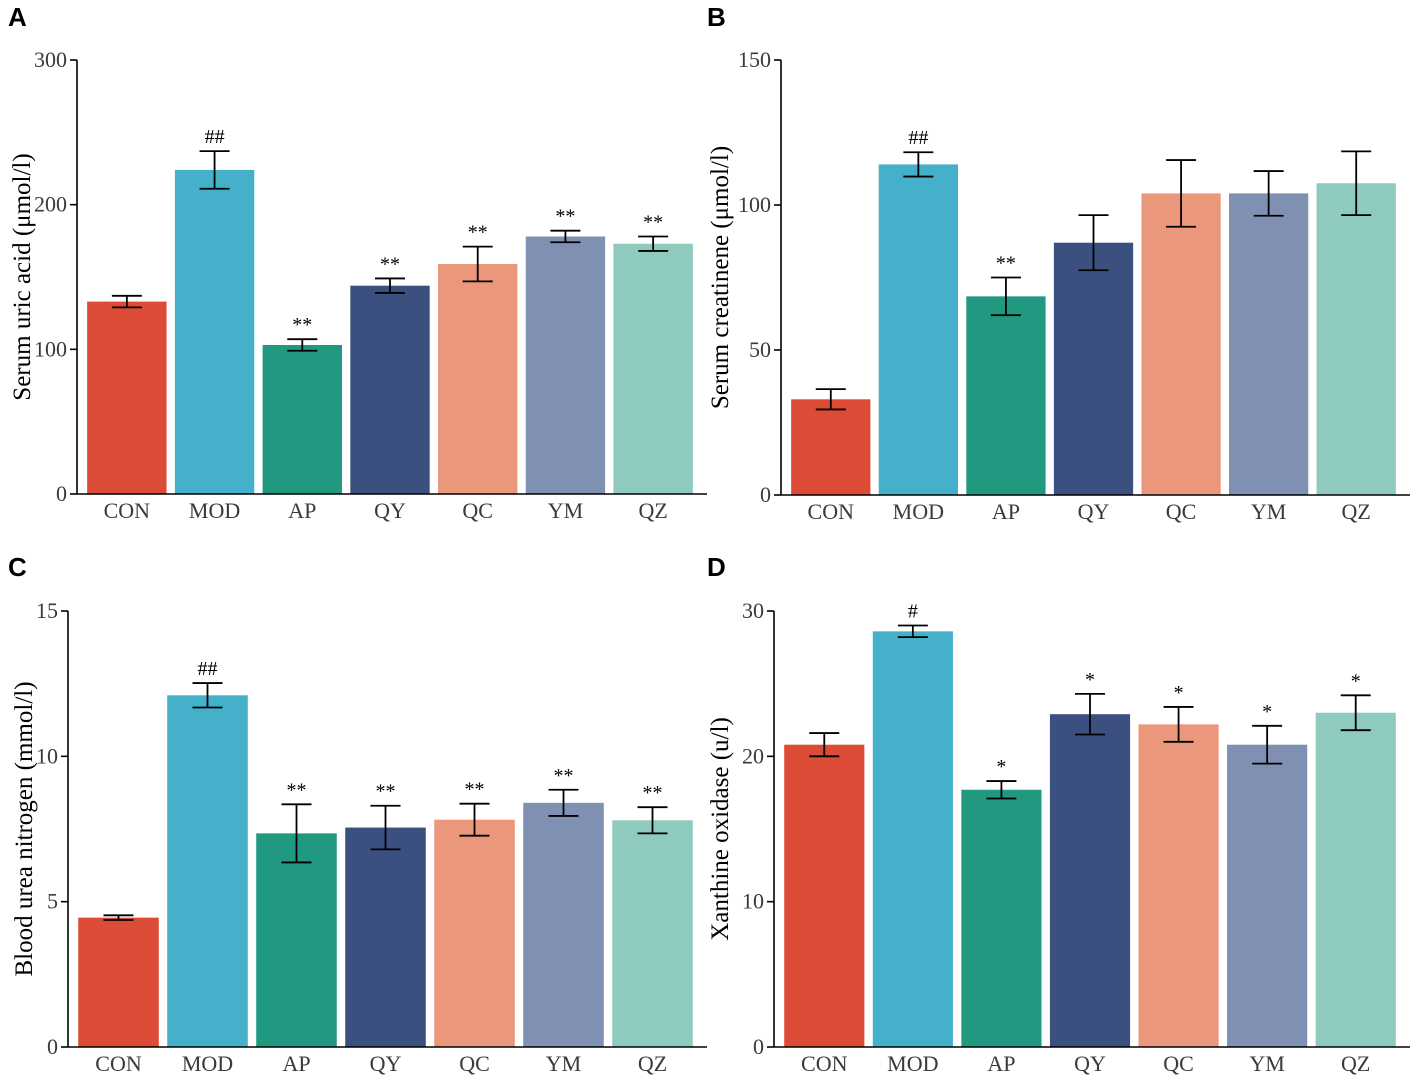  Describe the element at coordinates (720, 277) in the screenshot. I see `y-axis-label: Serum creatinene (μmol/l)` at that location.